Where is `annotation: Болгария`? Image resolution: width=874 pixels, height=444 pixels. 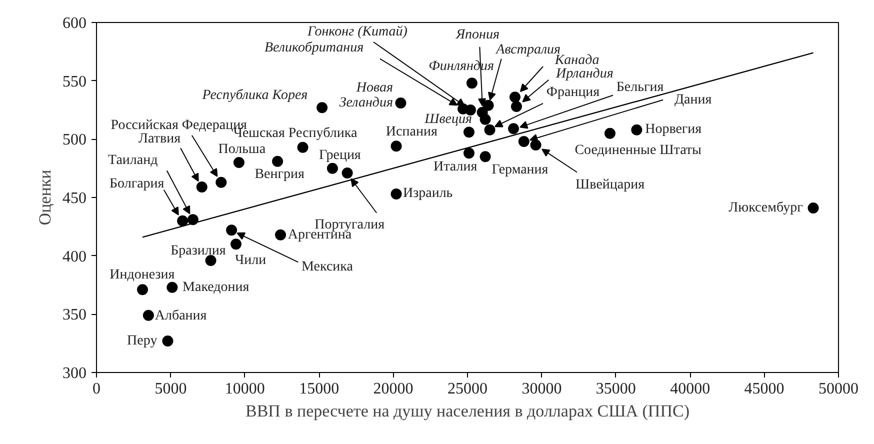
annotation: Болгария is located at coordinates (137, 184).